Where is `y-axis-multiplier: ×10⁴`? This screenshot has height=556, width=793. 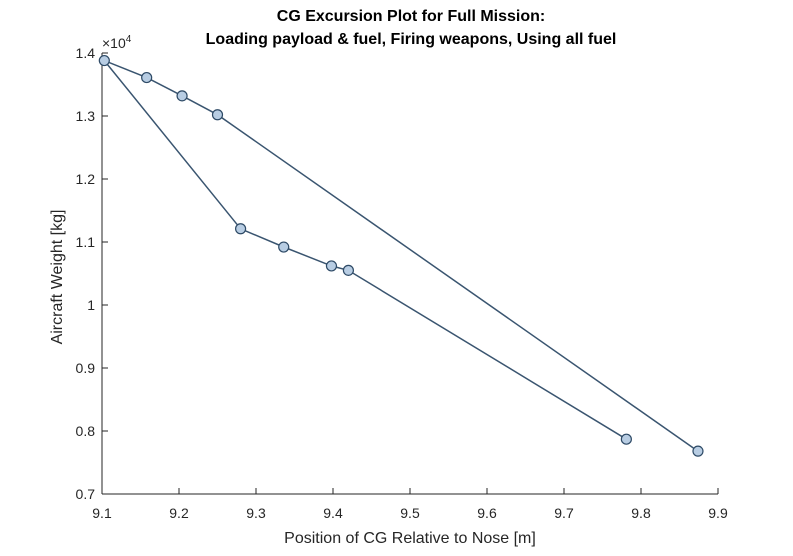
y-axis-multiplier: ×10⁴ is located at coordinates (117, 42).